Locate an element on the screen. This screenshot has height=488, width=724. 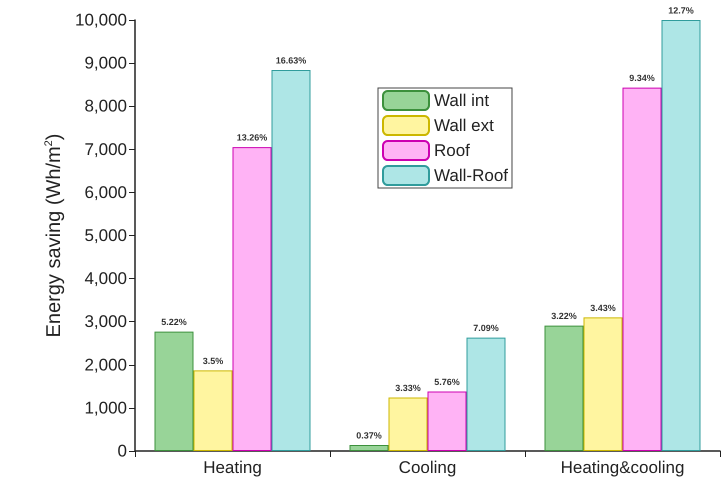
annotation: 3.5% is located at coordinates (213, 361).